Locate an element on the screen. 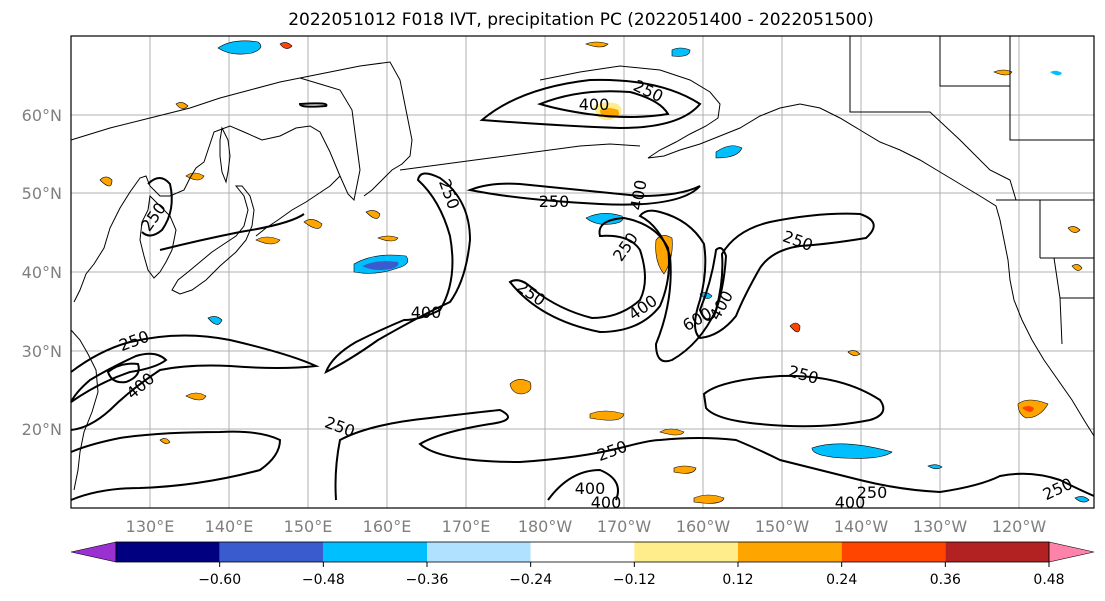 Image resolution: width=1105 pixels, height=601 pixels. colorbar-tick-label: 0.48 is located at coordinates (1048, 580).